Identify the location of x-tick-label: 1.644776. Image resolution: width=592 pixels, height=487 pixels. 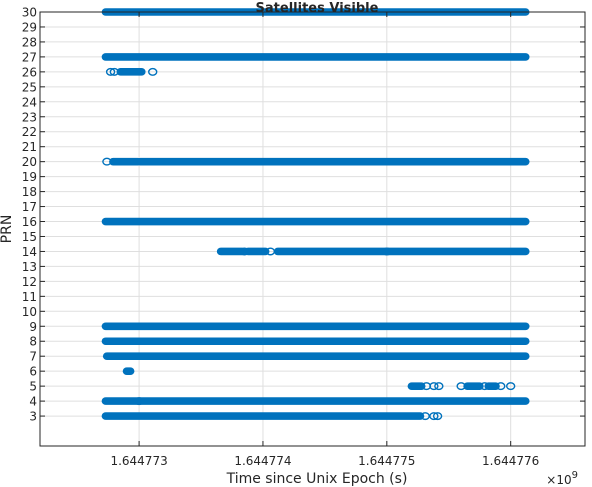
(510, 461).